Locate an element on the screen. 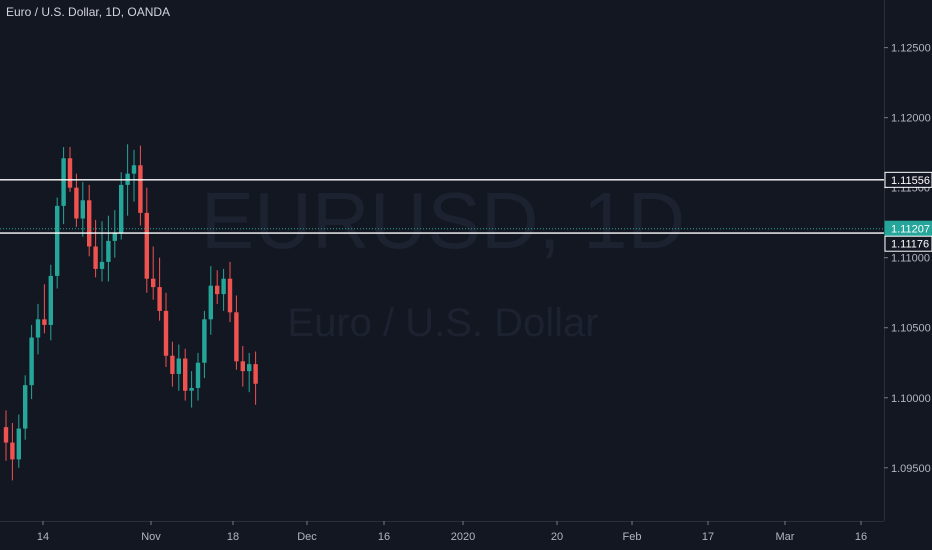 This screenshot has width=932, height=550. price-label: 1.11176 is located at coordinates (908, 243).